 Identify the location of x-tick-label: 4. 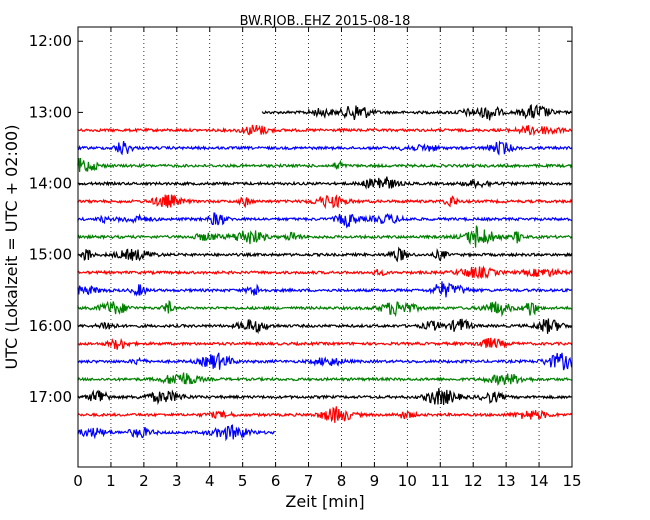
(210, 481).